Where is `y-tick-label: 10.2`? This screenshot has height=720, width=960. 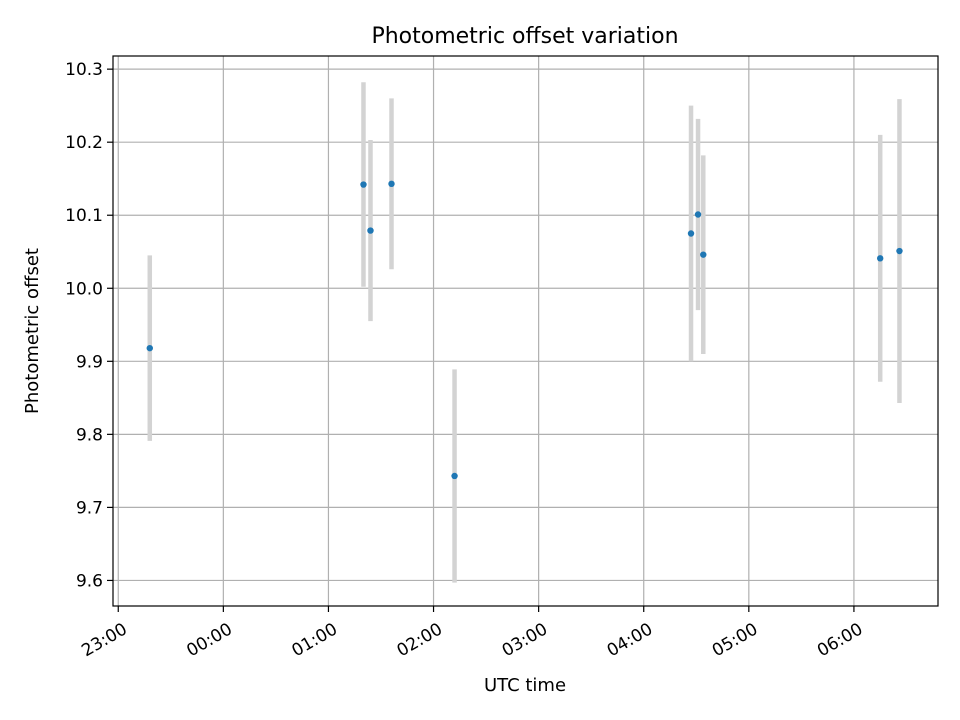
y-tick-label: 10.2 is located at coordinates (84, 143).